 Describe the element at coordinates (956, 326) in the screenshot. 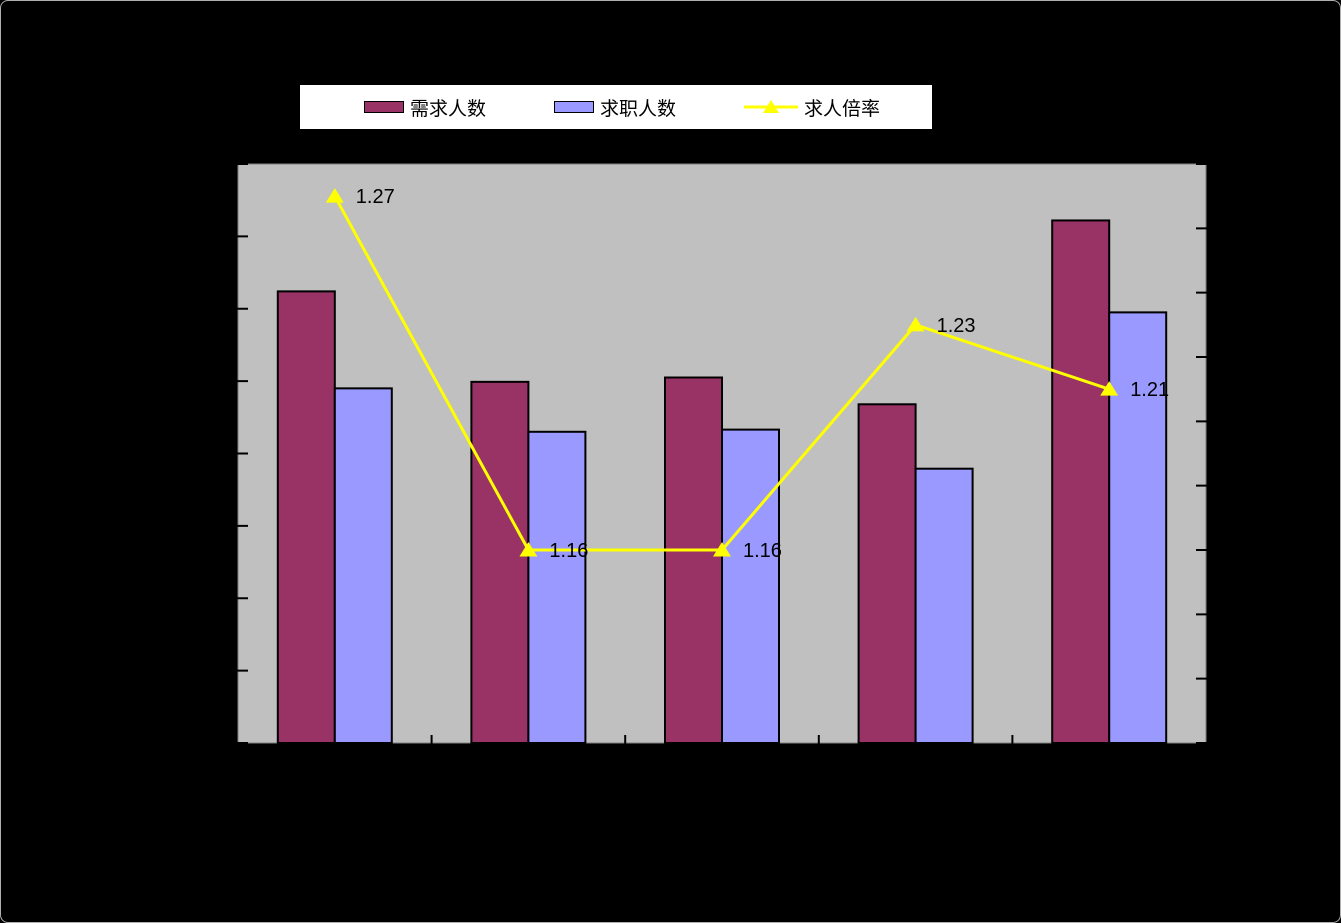

I see `ratio-data-label: 1.23` at that location.